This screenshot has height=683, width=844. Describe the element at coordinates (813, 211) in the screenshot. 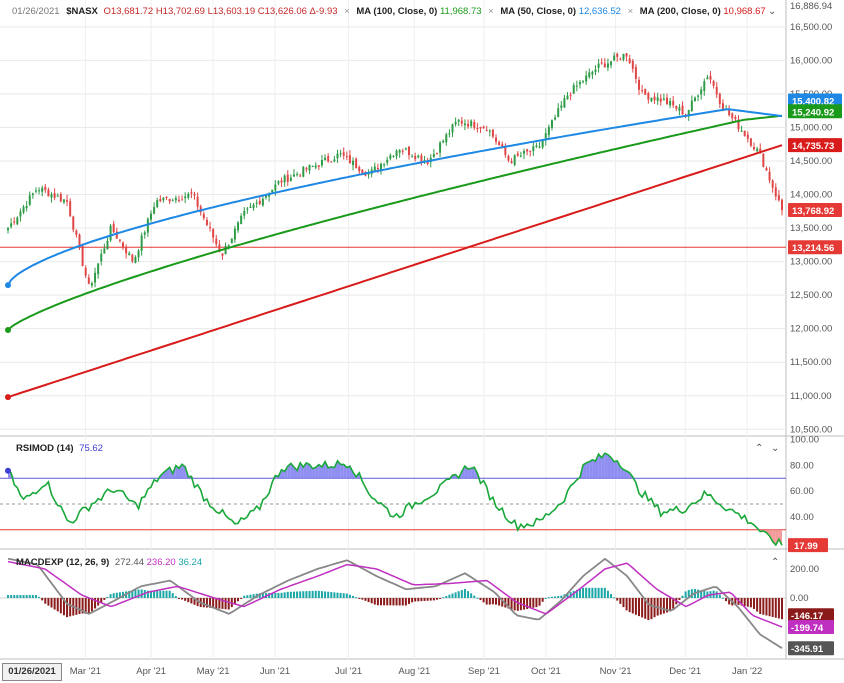

I see `price-value-tag-text: 13,768.92` at that location.